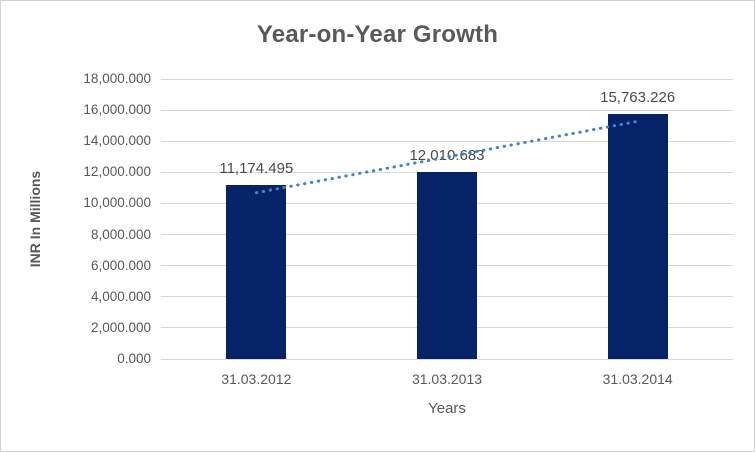  What do you see at coordinates (120, 234) in the screenshot?
I see `y-tick-label: 8,000.000` at bounding box center [120, 234].